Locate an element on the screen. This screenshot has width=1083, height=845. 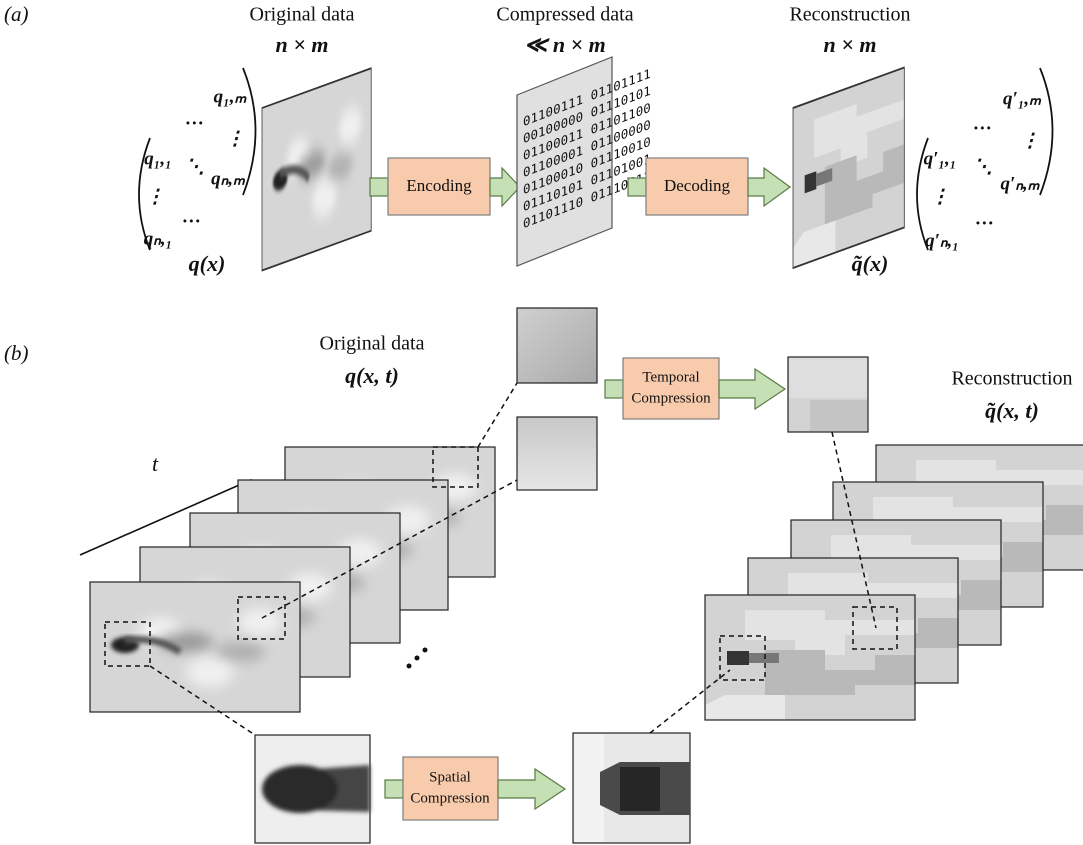
matrix-entry: qₙ,₁ is located at coordinates (158, 238).